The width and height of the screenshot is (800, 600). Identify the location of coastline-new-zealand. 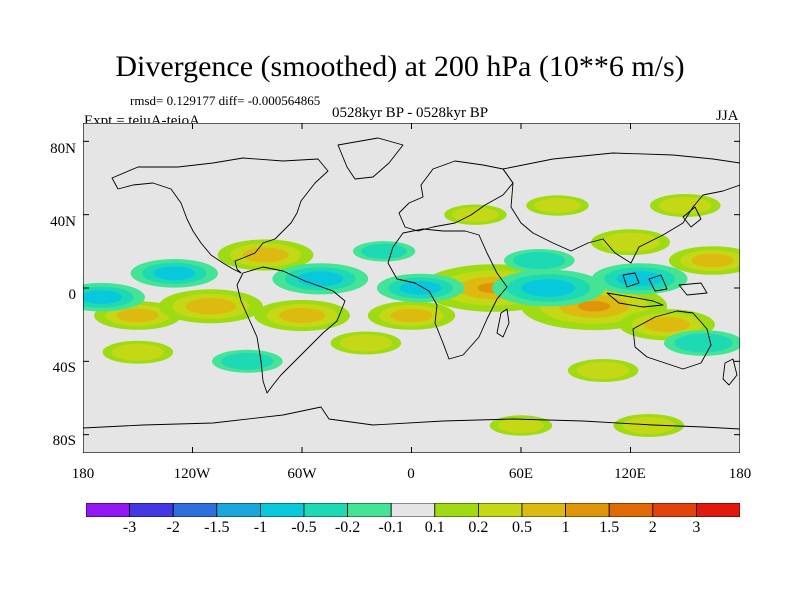
(730, 372).